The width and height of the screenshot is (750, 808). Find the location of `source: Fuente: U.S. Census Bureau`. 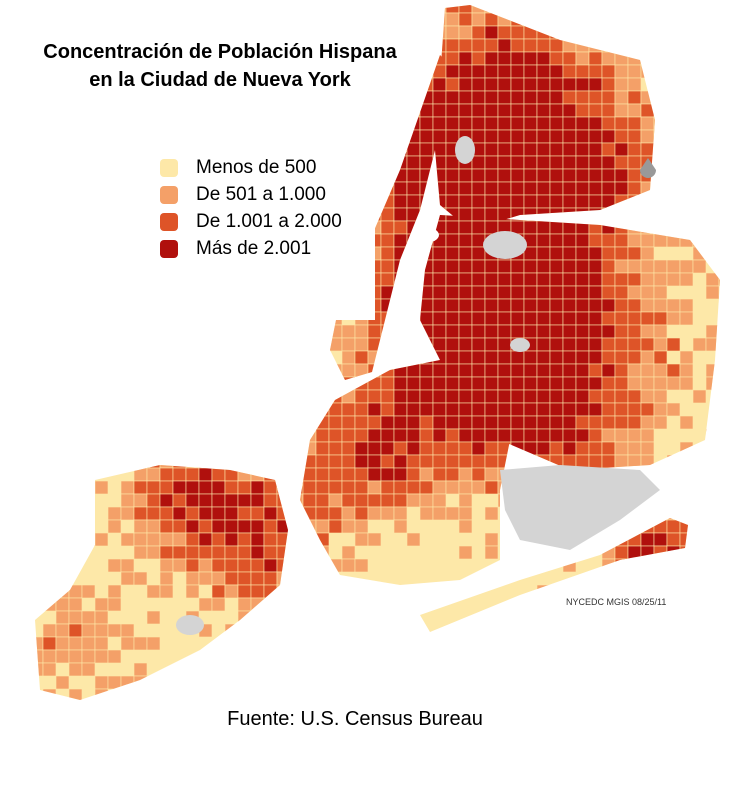

source: Fuente: U.S. Census Bureau is located at coordinates (355, 719).